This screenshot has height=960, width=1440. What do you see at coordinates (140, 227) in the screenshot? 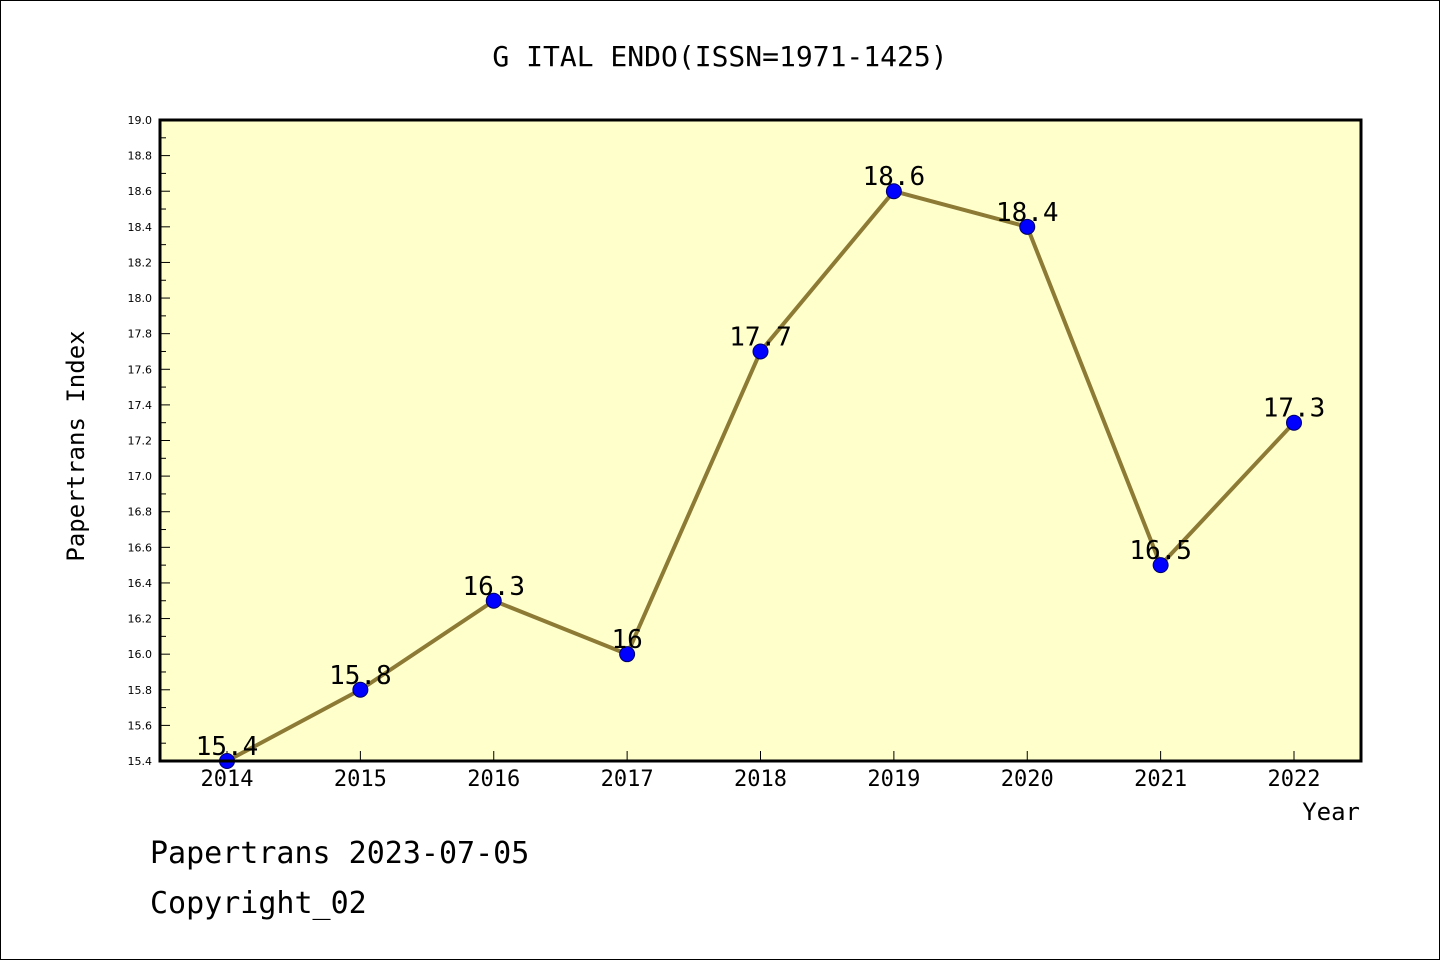
I see `y-tick-label: 18.4` at bounding box center [140, 227].